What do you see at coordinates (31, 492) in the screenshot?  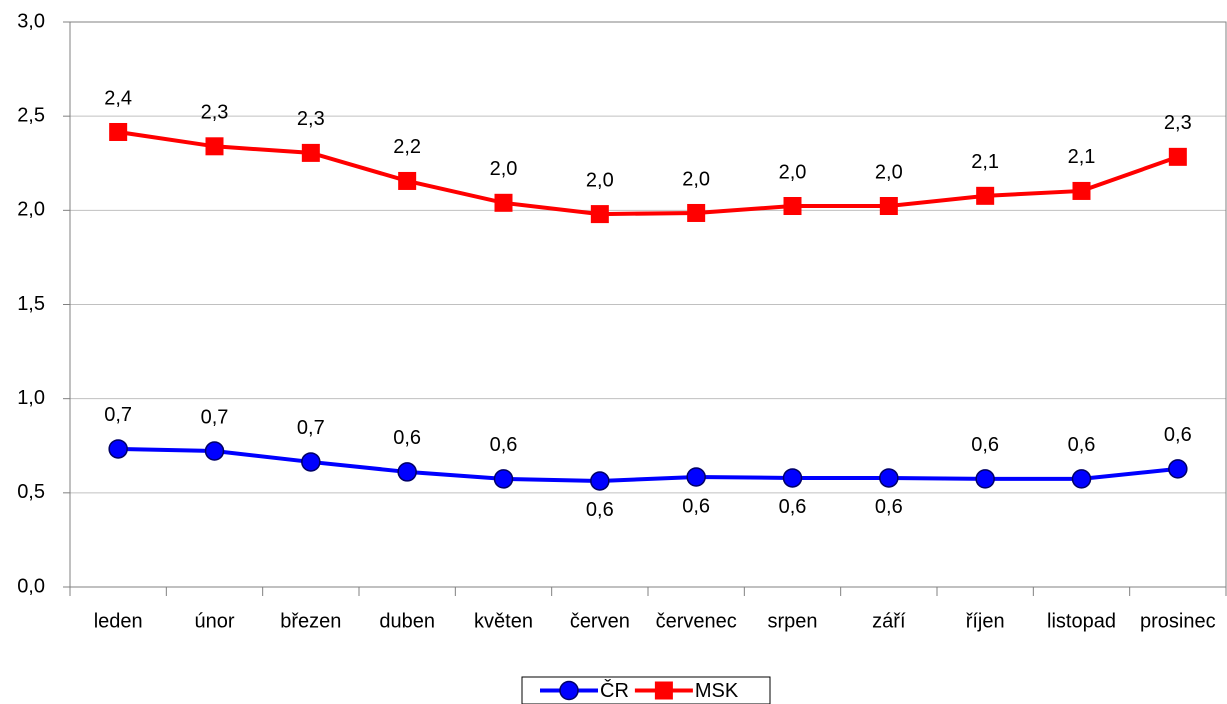 I see `y-tick-label: 0,5` at bounding box center [31, 492].